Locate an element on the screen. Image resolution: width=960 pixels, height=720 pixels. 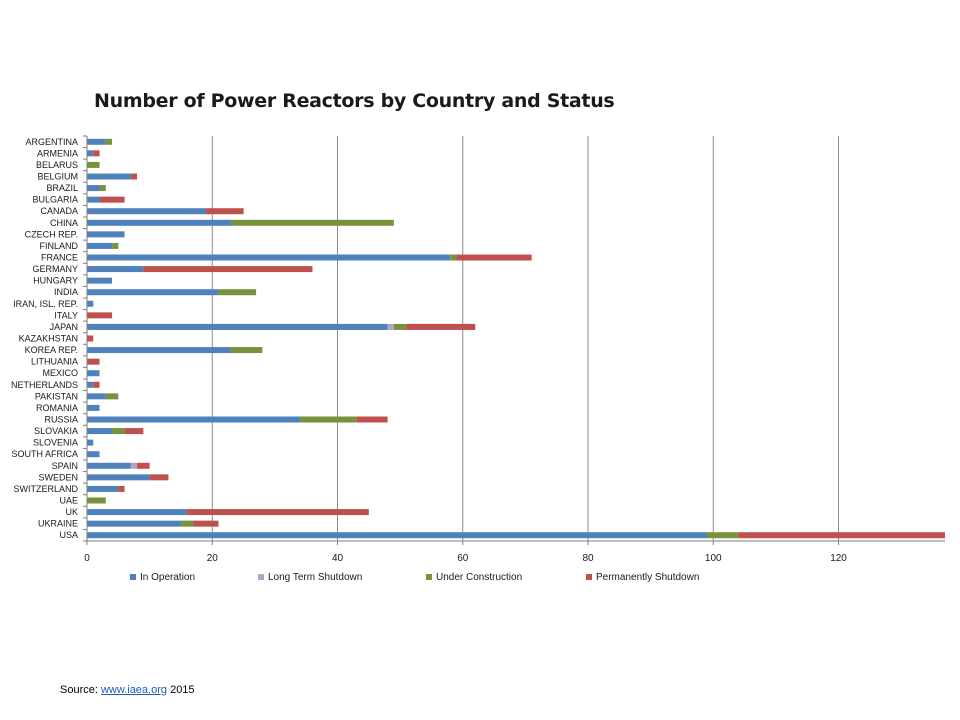
category-label: HUNGARY is located at coordinates (55, 281).